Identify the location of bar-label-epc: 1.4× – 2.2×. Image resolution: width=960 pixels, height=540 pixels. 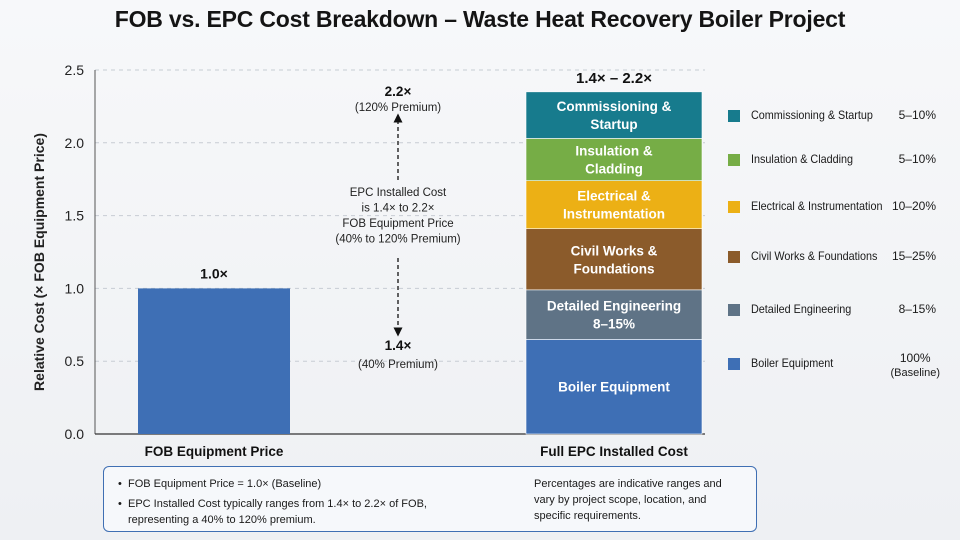
(614, 78).